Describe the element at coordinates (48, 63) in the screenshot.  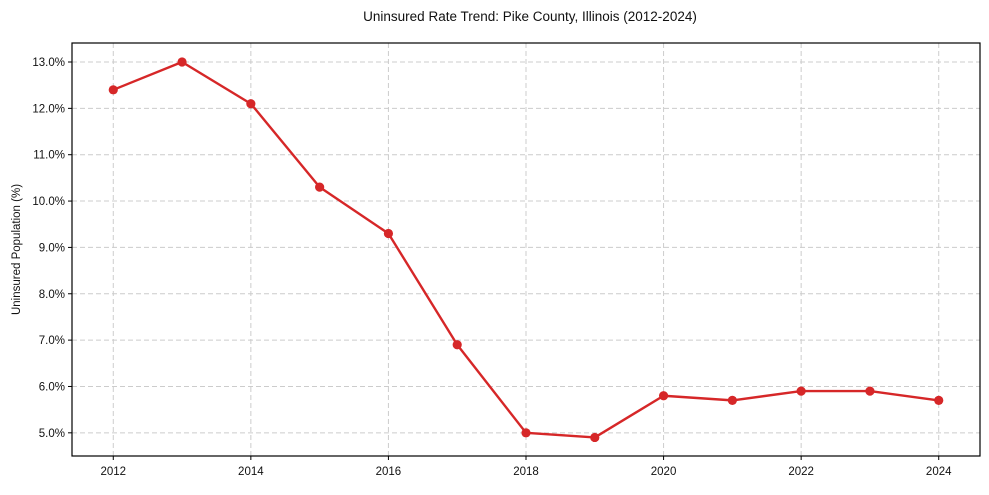
I see `y-tick-label: 13.0%` at that location.